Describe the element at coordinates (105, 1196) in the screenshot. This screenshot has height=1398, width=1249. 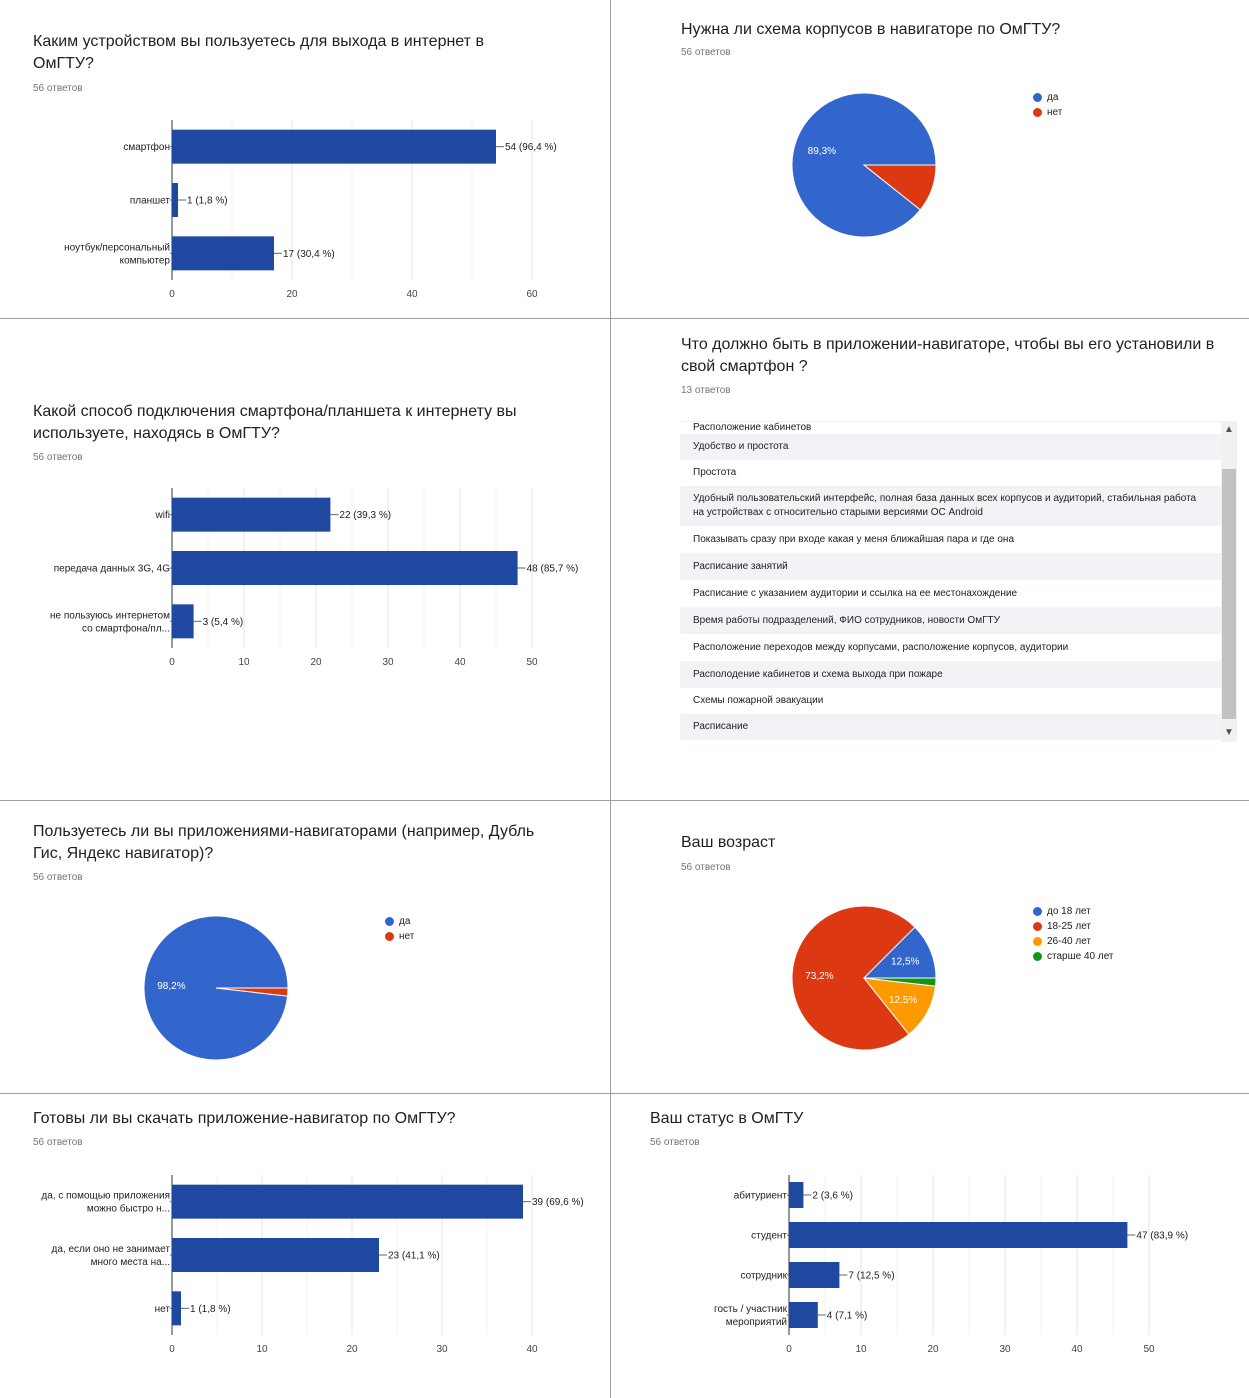
I see `category-label: да, с помощью приложения` at that location.